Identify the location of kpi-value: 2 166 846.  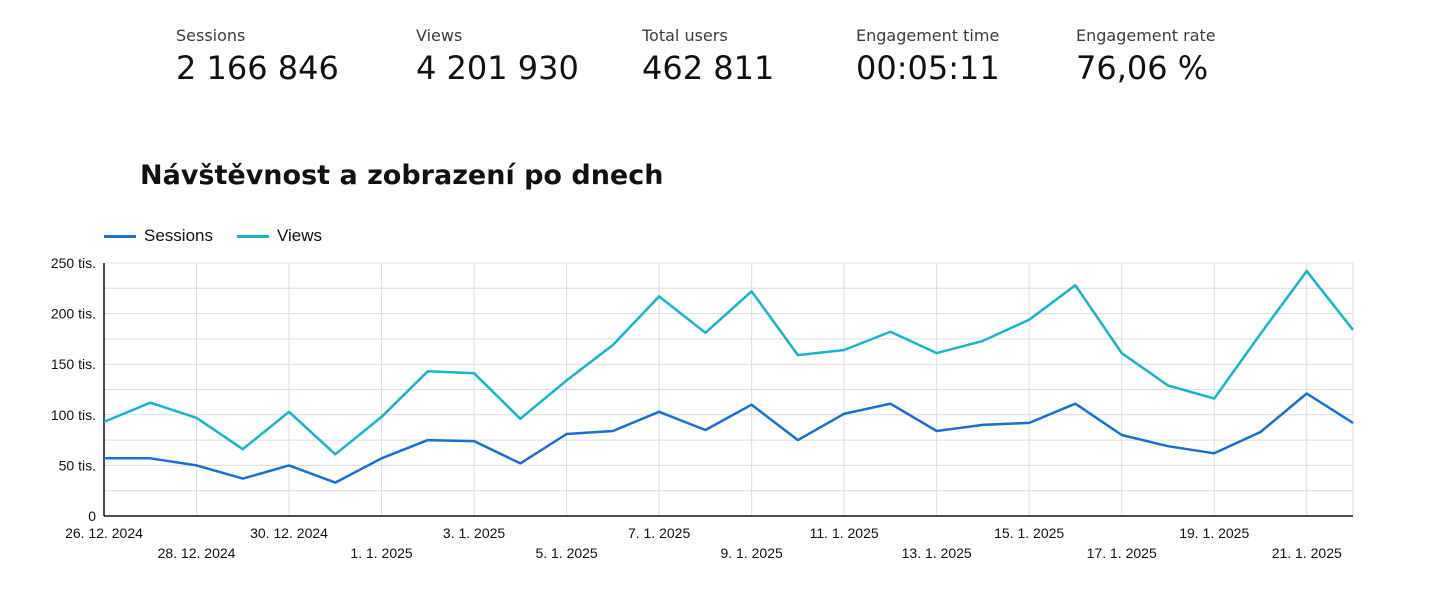
(257, 68).